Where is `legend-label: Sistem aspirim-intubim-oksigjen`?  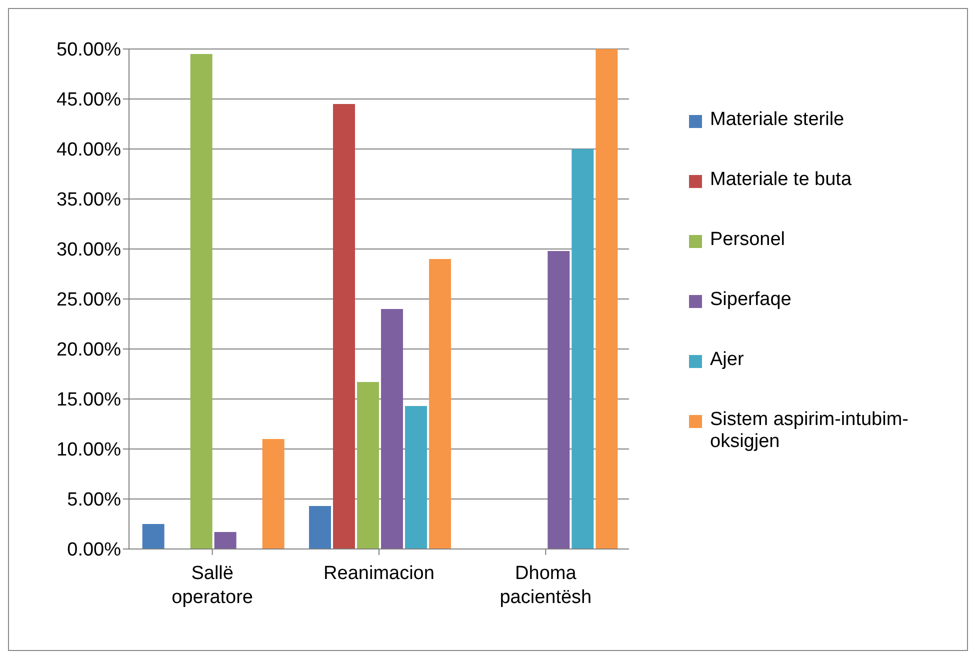
legend-label: Sistem aspirim-intubim-oksigjen is located at coordinates (810, 431).